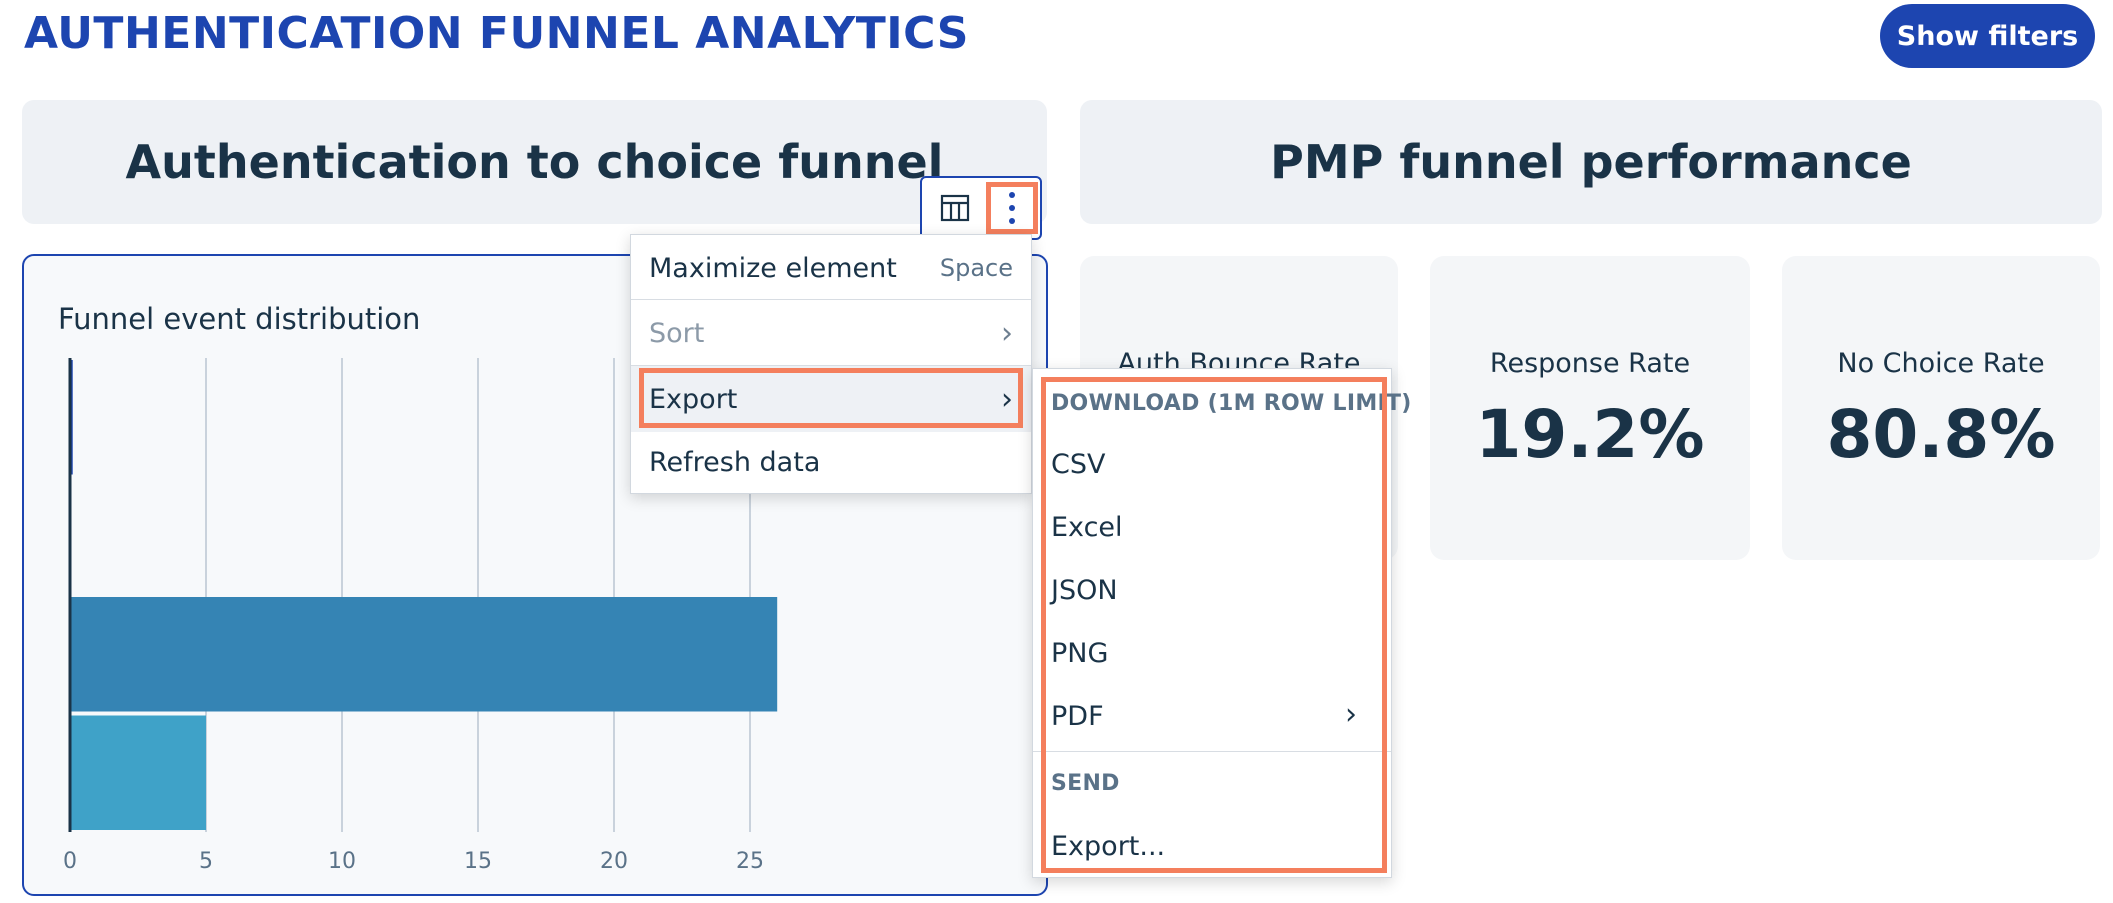  What do you see at coordinates (1590, 363) in the screenshot?
I see `kpi-label: Response Rate` at bounding box center [1590, 363].